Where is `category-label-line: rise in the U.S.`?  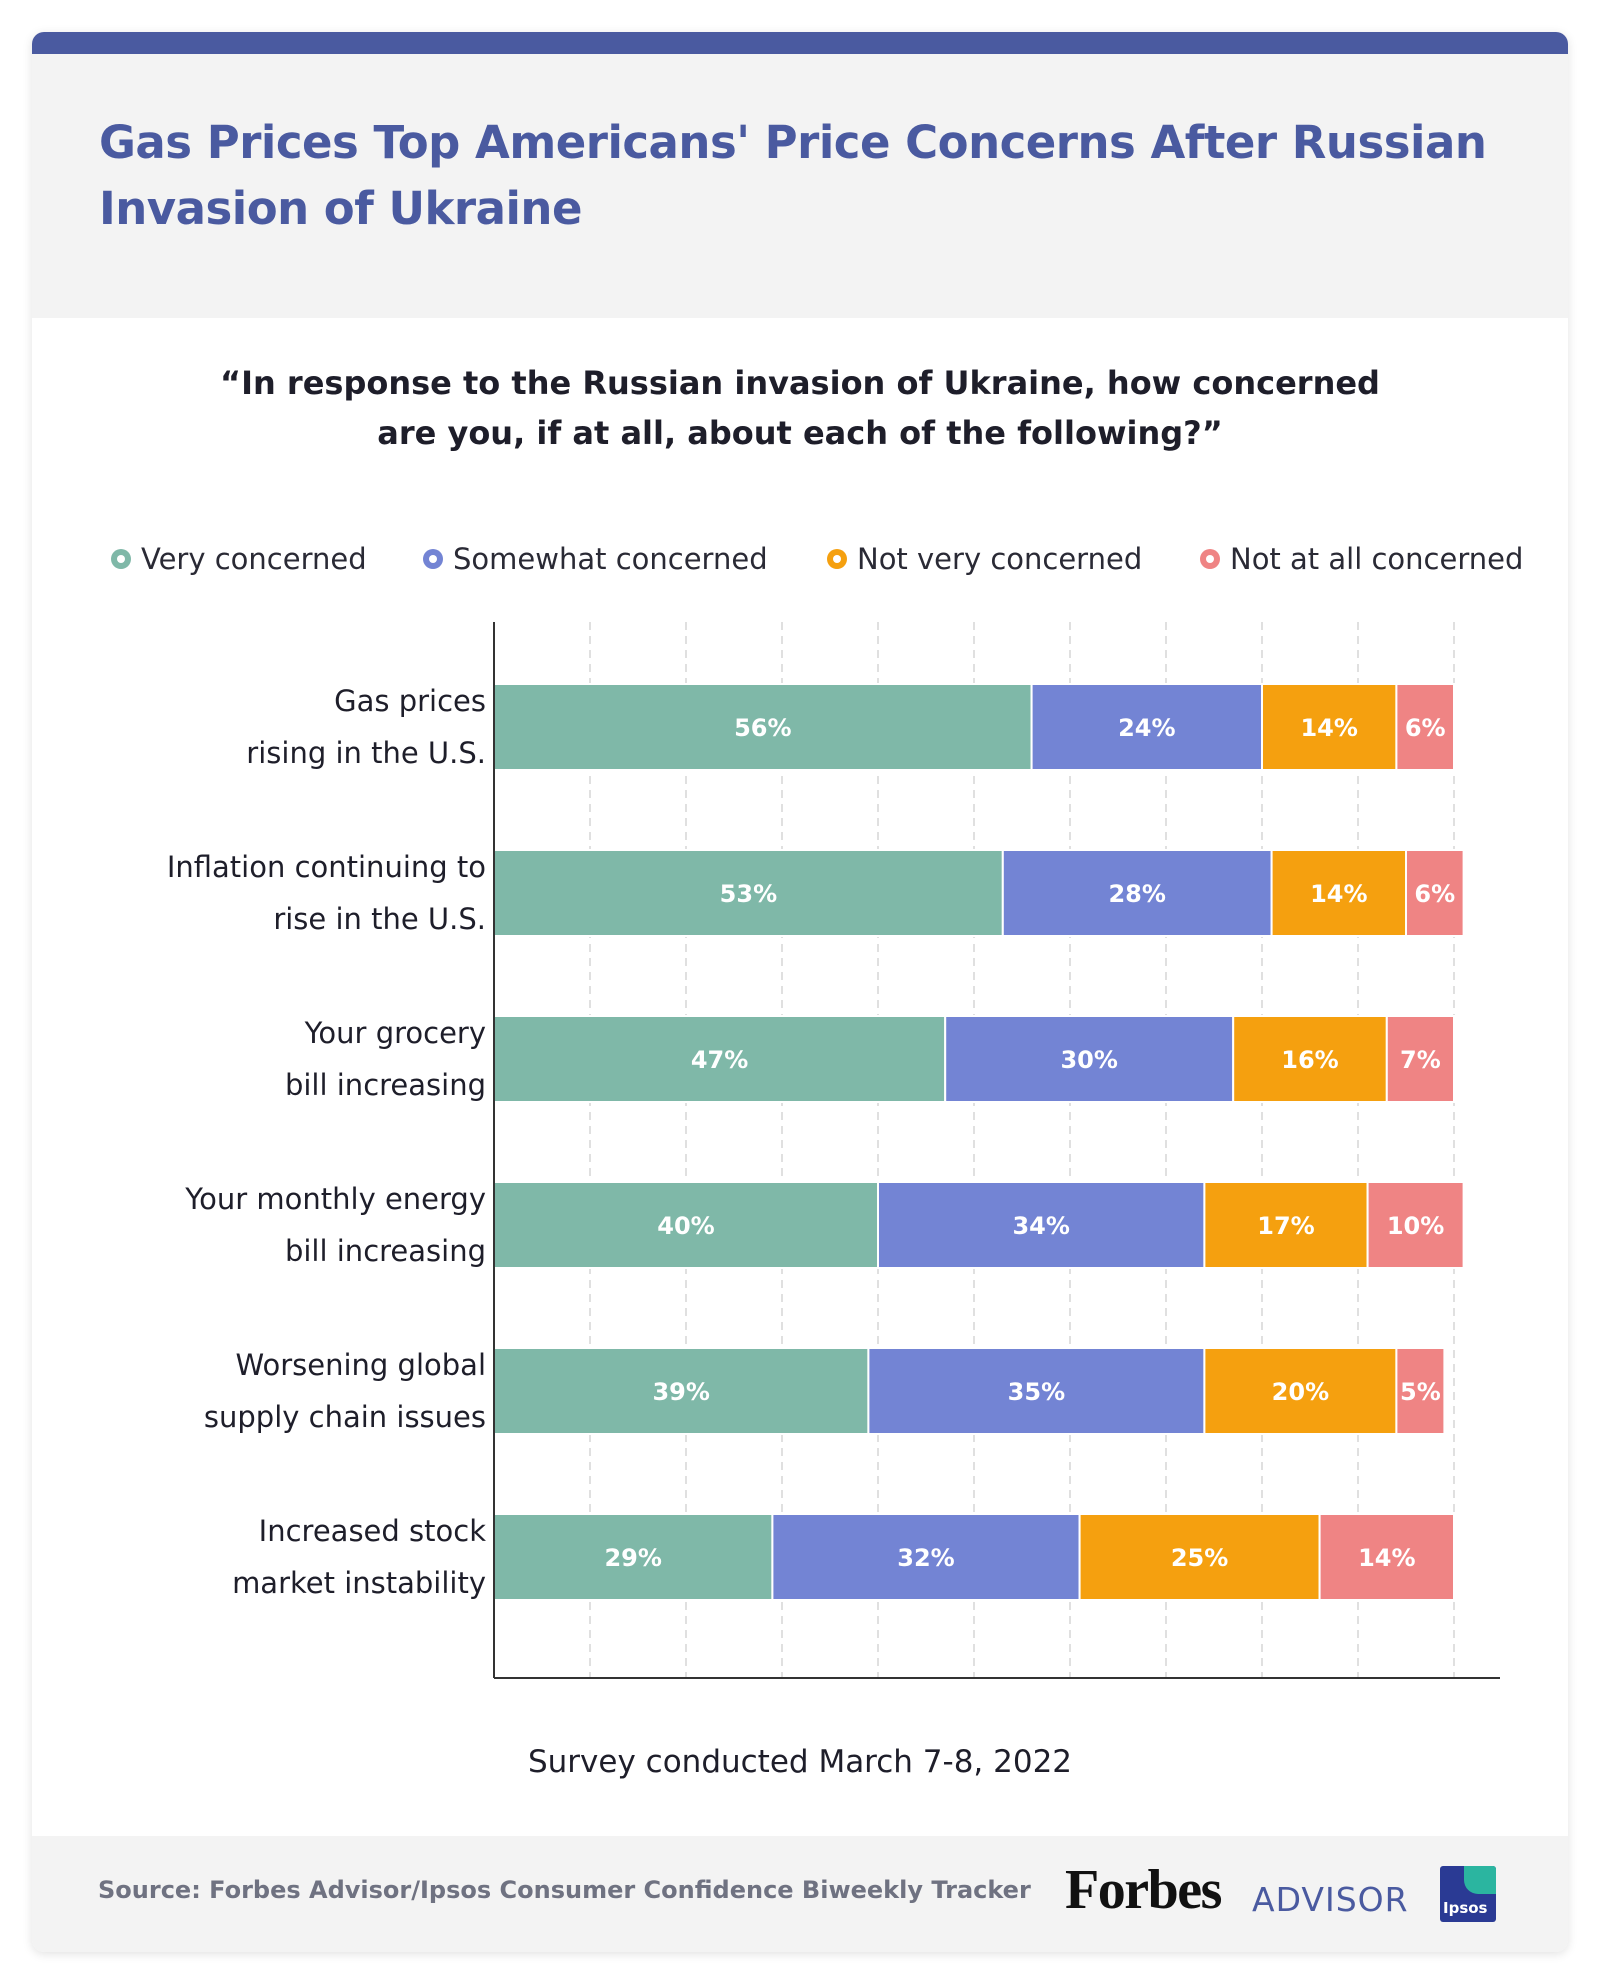
category-label-line: rise in the U.S. is located at coordinates (379, 919).